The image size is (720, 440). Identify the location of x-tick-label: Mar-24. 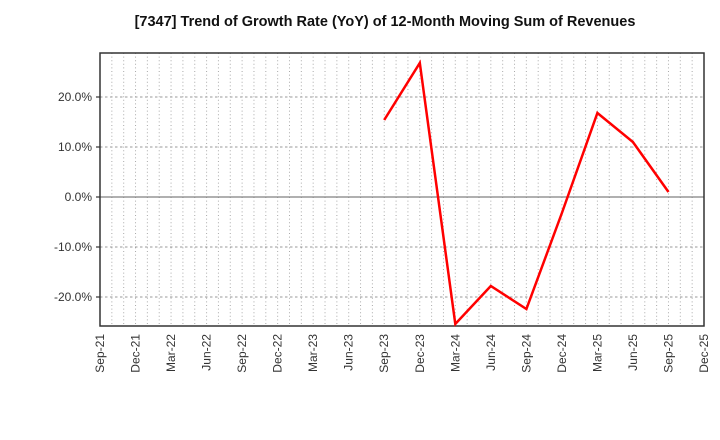
(455, 353).